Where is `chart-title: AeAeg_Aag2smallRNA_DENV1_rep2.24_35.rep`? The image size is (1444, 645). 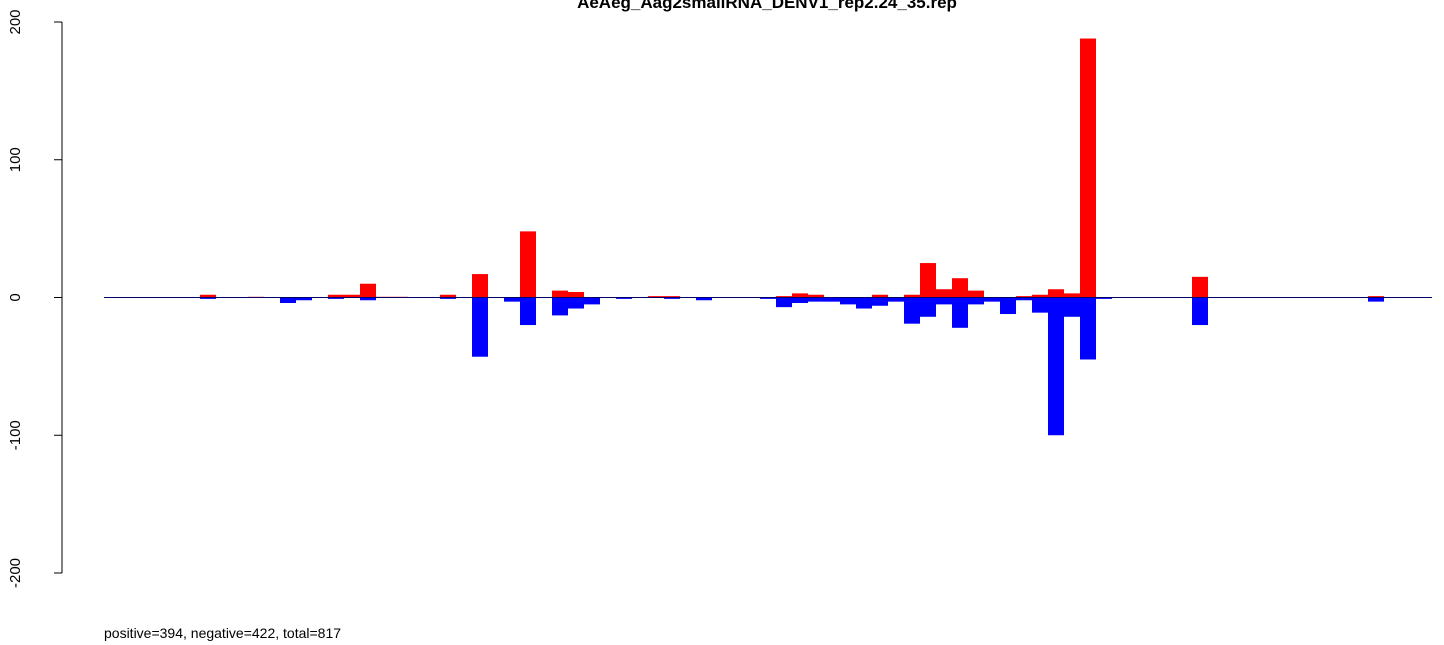 chart-title: AeAeg_Aag2smallRNA_DENV1_rep2.24_35.rep is located at coordinates (767, 6).